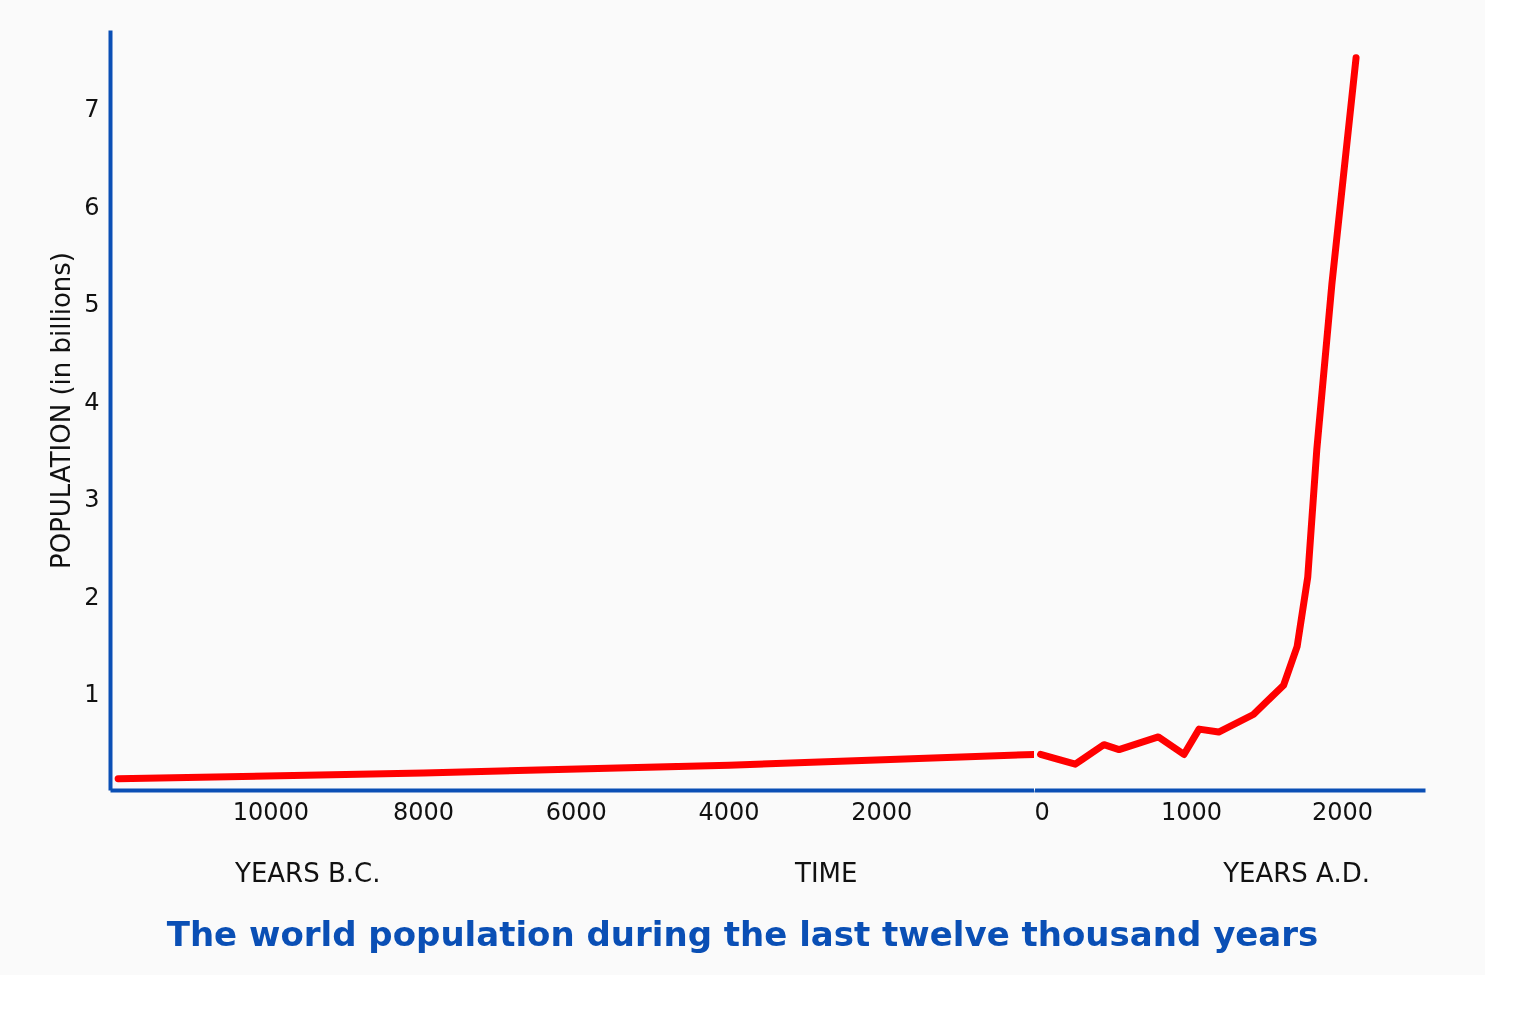 Image resolution: width=1536 pixels, height=1024 pixels. What do you see at coordinates (92, 596) in the screenshot?
I see `y-tick-label: 2` at bounding box center [92, 596].